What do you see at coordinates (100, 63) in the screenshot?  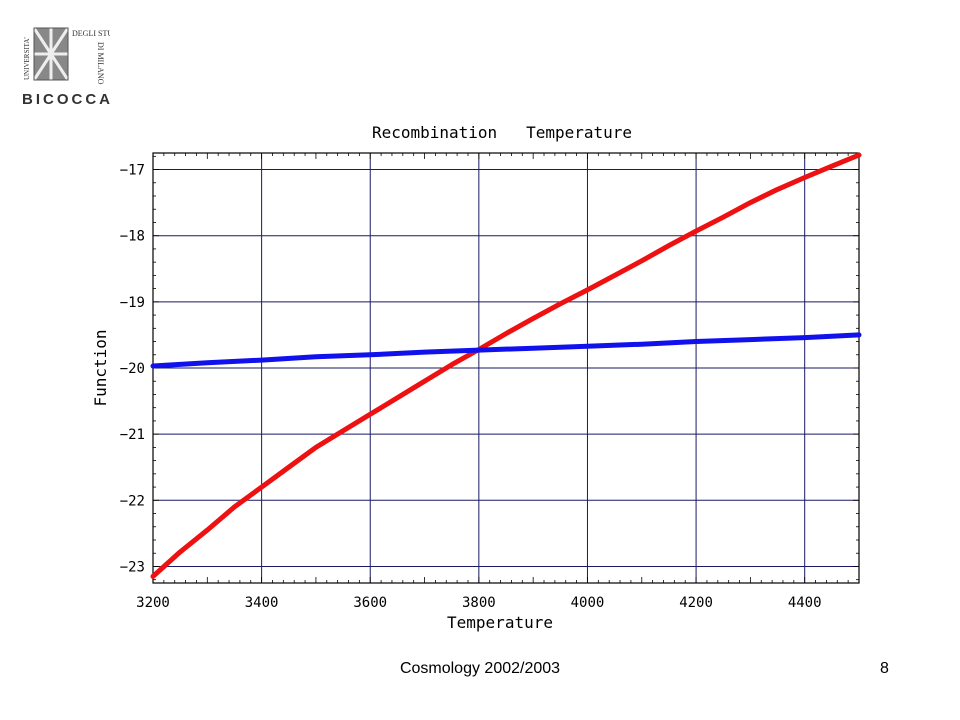 I see `logo-text-di-milano: DI MILANO` at bounding box center [100, 63].